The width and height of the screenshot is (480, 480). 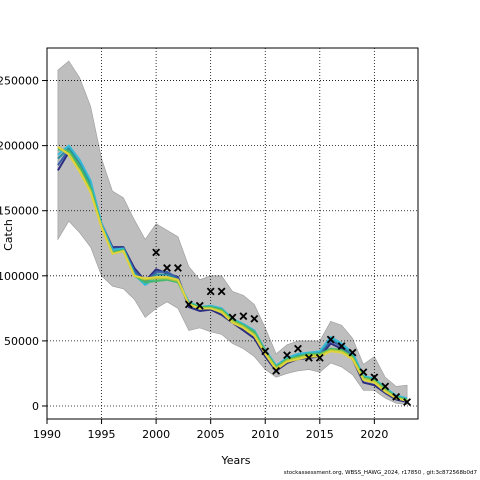 I want to click on x-tick-label: 2000, so click(x=156, y=434).